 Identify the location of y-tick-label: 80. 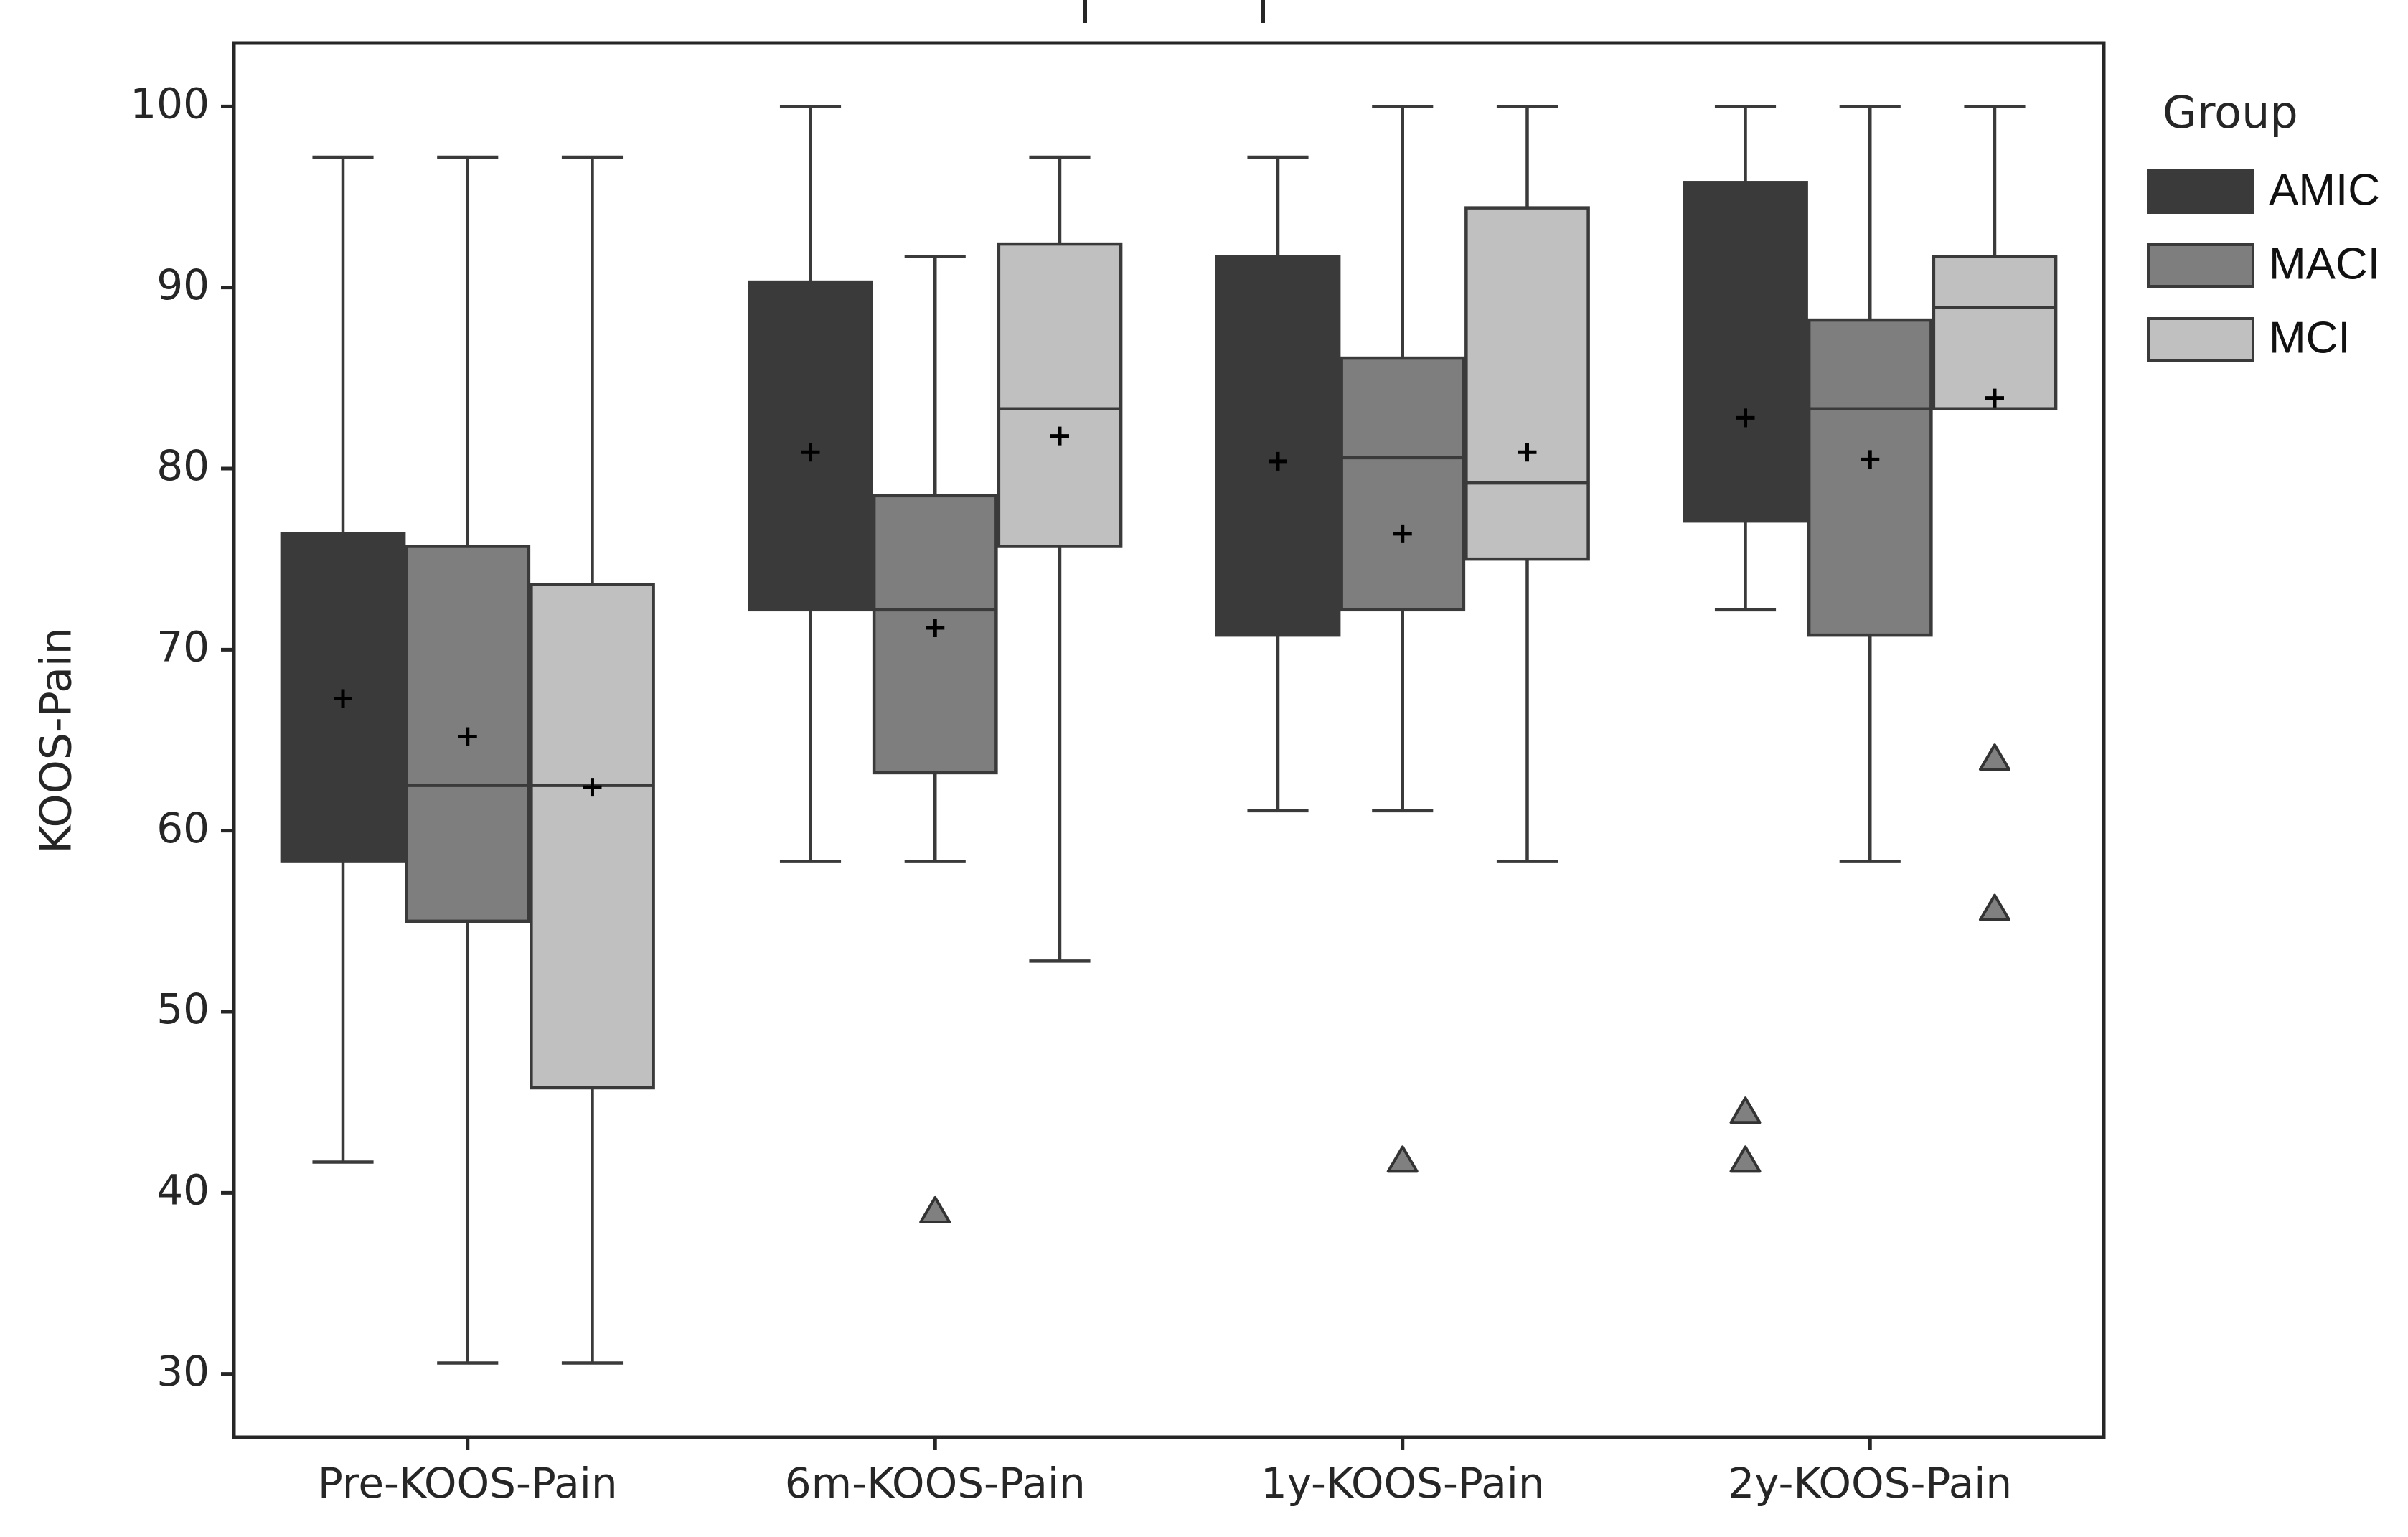
(183, 465).